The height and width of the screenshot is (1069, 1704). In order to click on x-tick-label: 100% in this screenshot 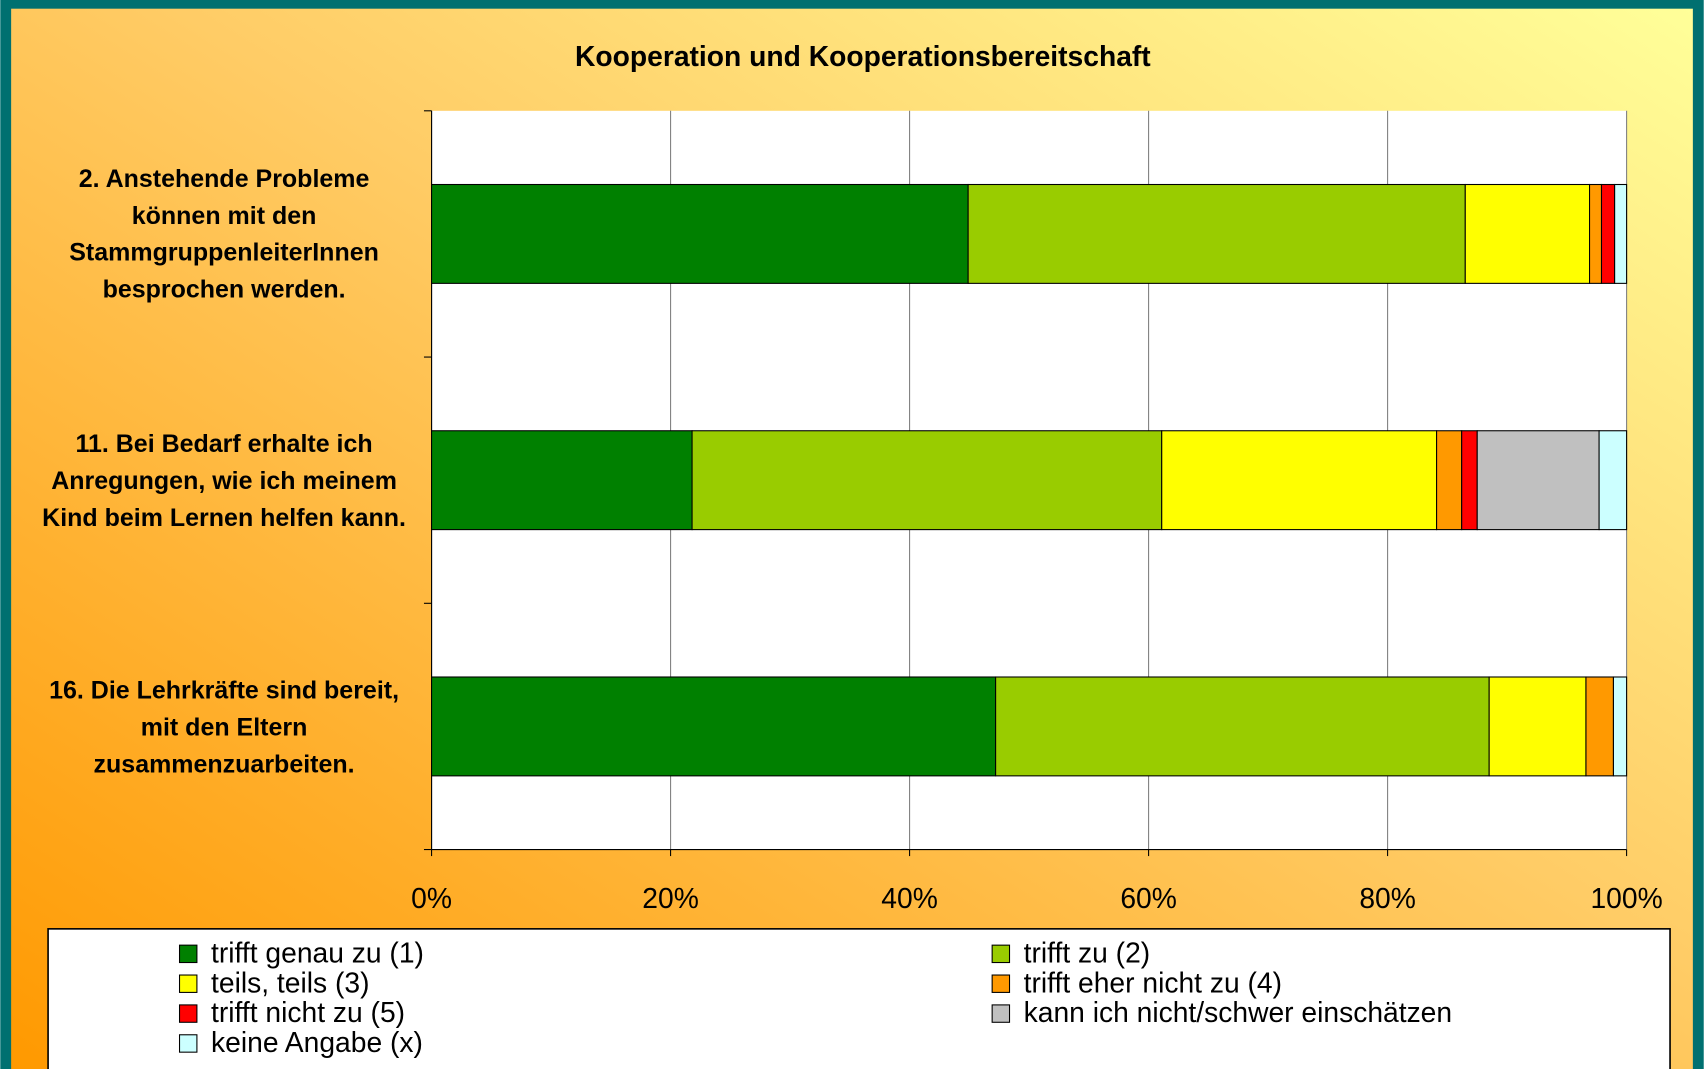, I will do `click(1626, 898)`.